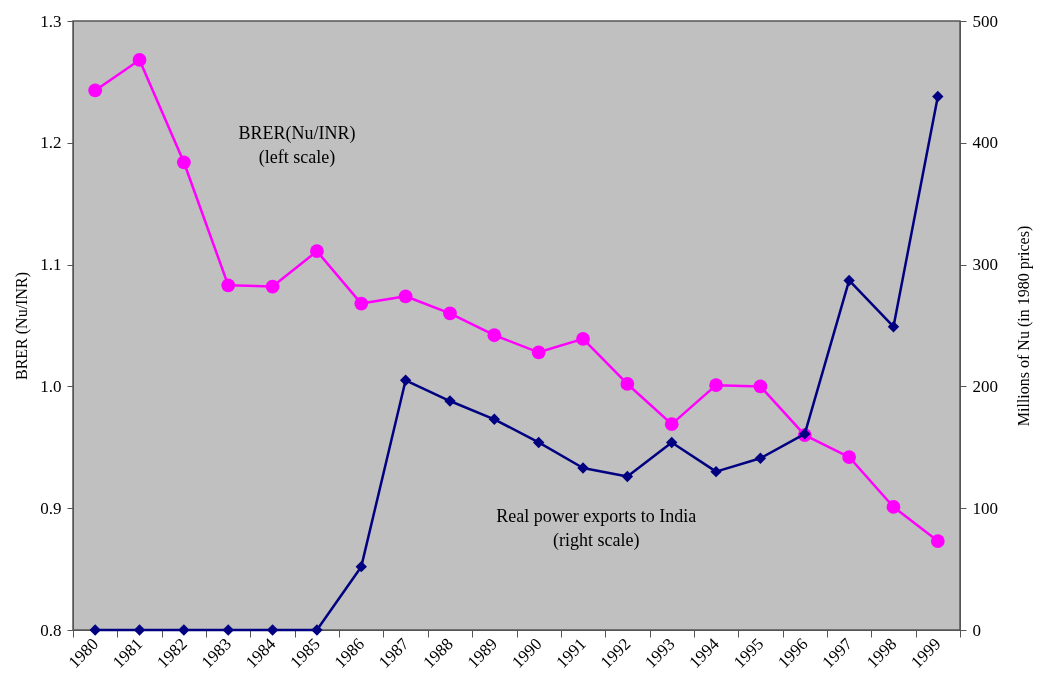 The image size is (1054, 696). Describe the element at coordinates (1024, 326) in the screenshot. I see `y2-axis-title: Millions of Nu (in 1980 prices)` at that location.